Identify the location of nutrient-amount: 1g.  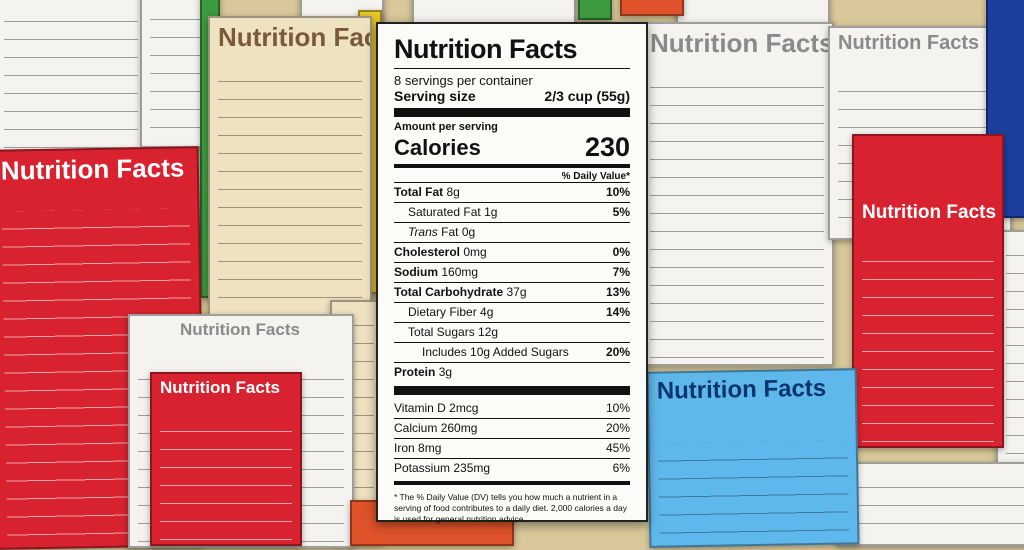
(491, 212).